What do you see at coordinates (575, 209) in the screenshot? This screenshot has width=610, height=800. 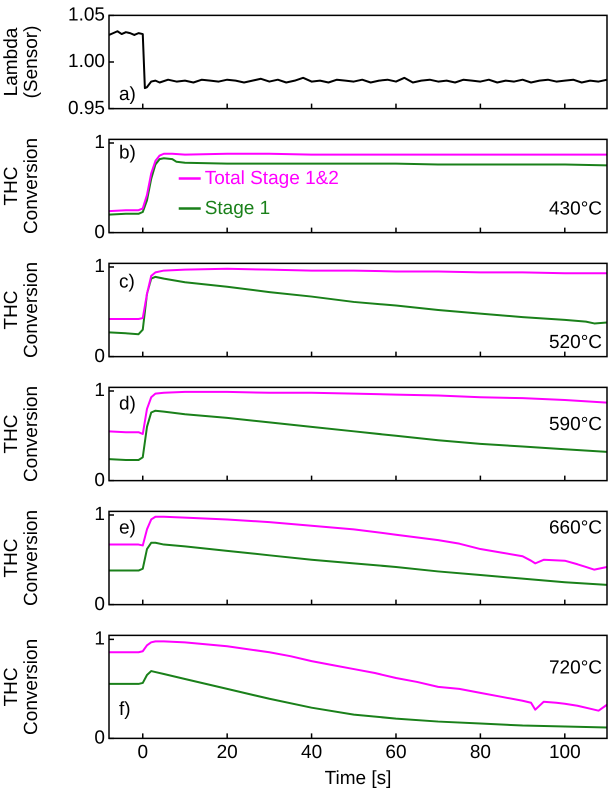 I see `annotation: 430°C` at bounding box center [575, 209].